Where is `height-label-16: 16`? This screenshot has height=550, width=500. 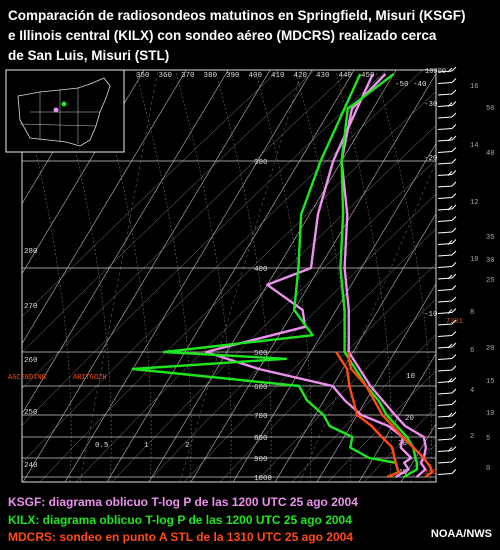 height-label-16: 16 is located at coordinates (474, 87).